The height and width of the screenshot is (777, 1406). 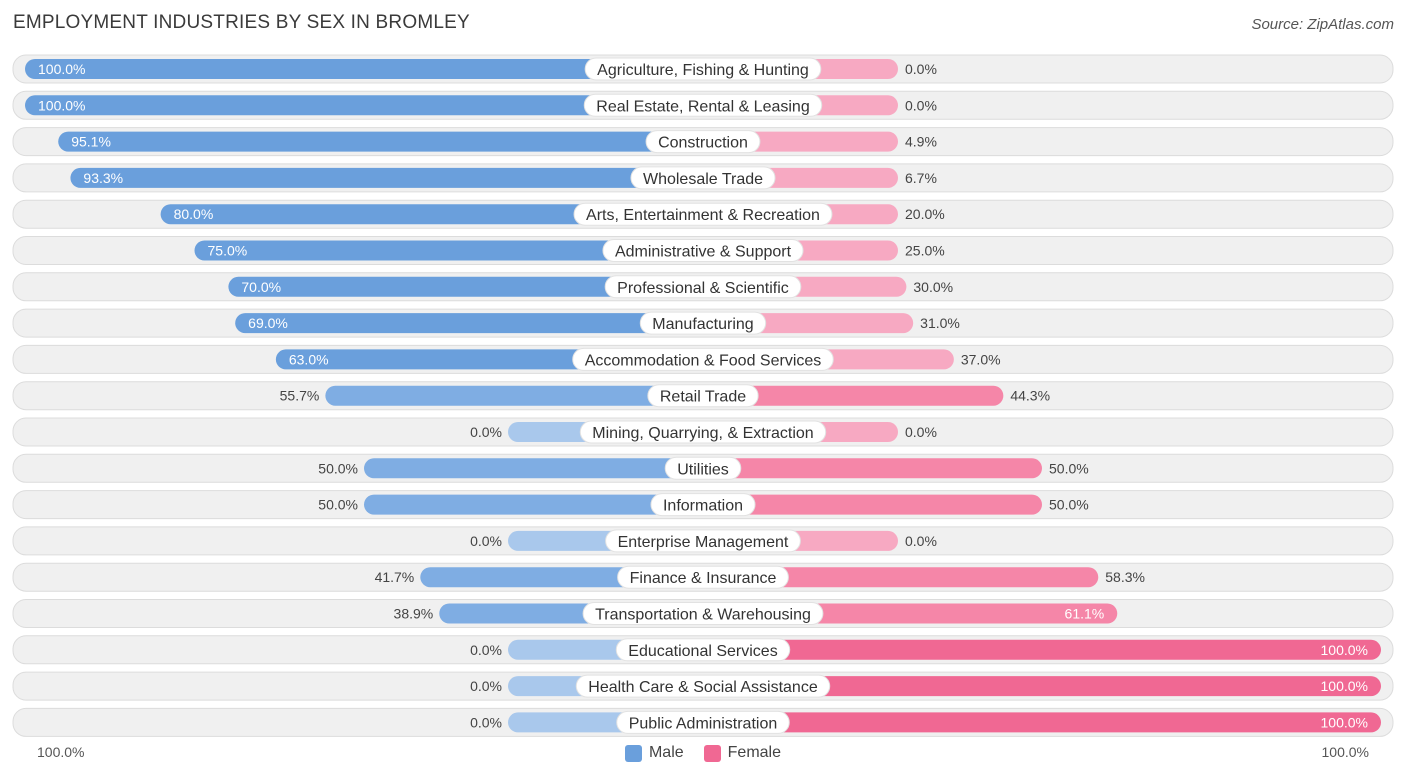 What do you see at coordinates (754, 752) in the screenshot?
I see `legend-label-female: Female` at bounding box center [754, 752].